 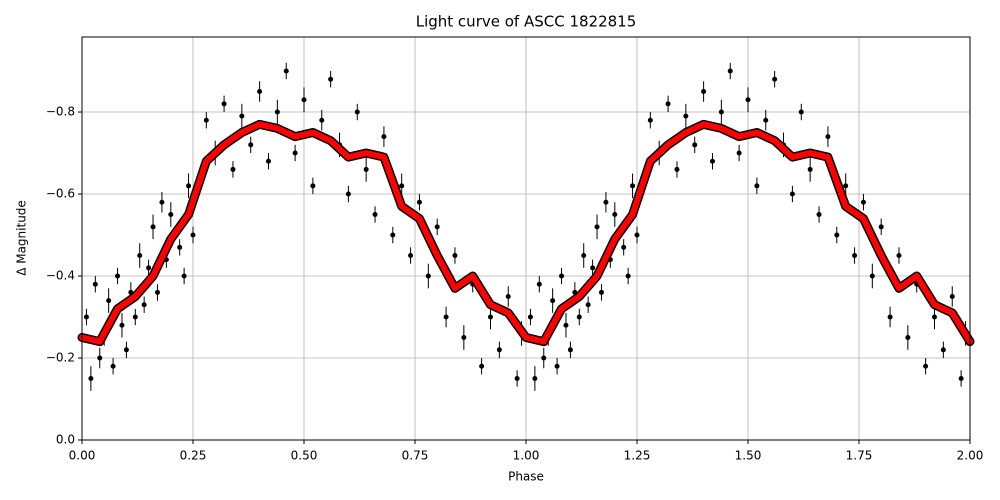 What do you see at coordinates (82, 456) in the screenshot?
I see `x-tick-label: 0.00` at bounding box center [82, 456].